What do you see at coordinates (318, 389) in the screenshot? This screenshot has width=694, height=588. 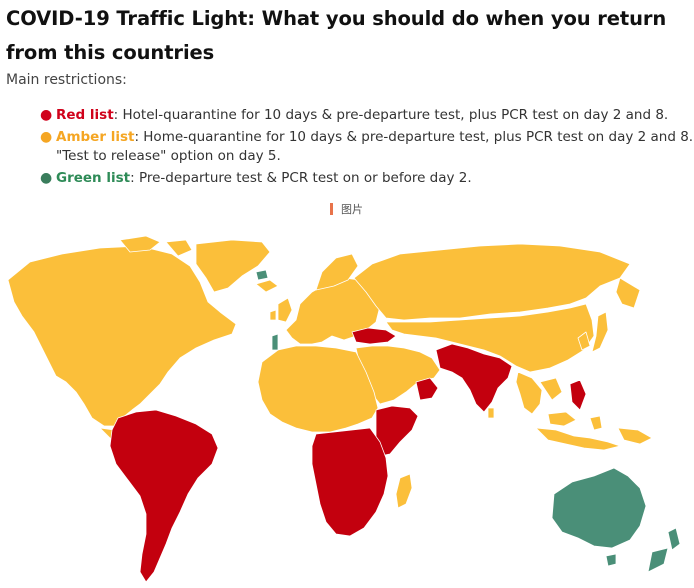 I see `north-africa` at bounding box center [318, 389].